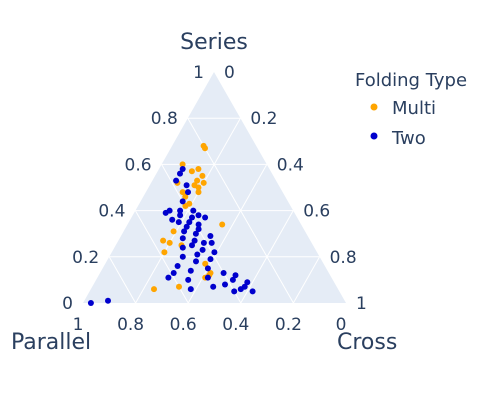 This screenshot has height=405, width=500. Describe the element at coordinates (85, 258) in the screenshot. I see `tick-label-series: 0.2` at that location.